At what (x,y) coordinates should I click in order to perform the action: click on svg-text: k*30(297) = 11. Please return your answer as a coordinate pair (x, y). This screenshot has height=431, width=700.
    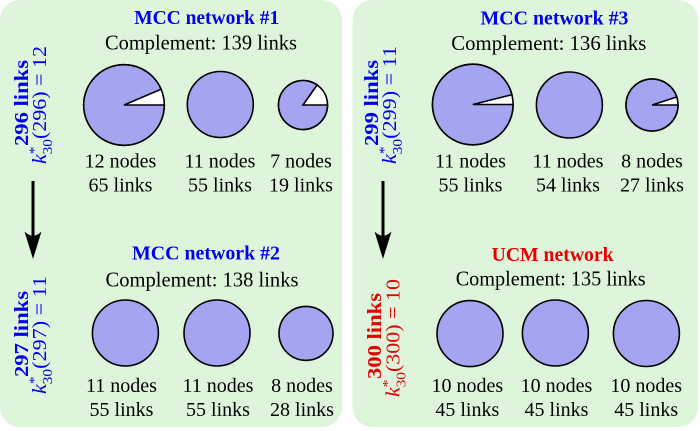
    Looking at the image, I should click on (42, 335).